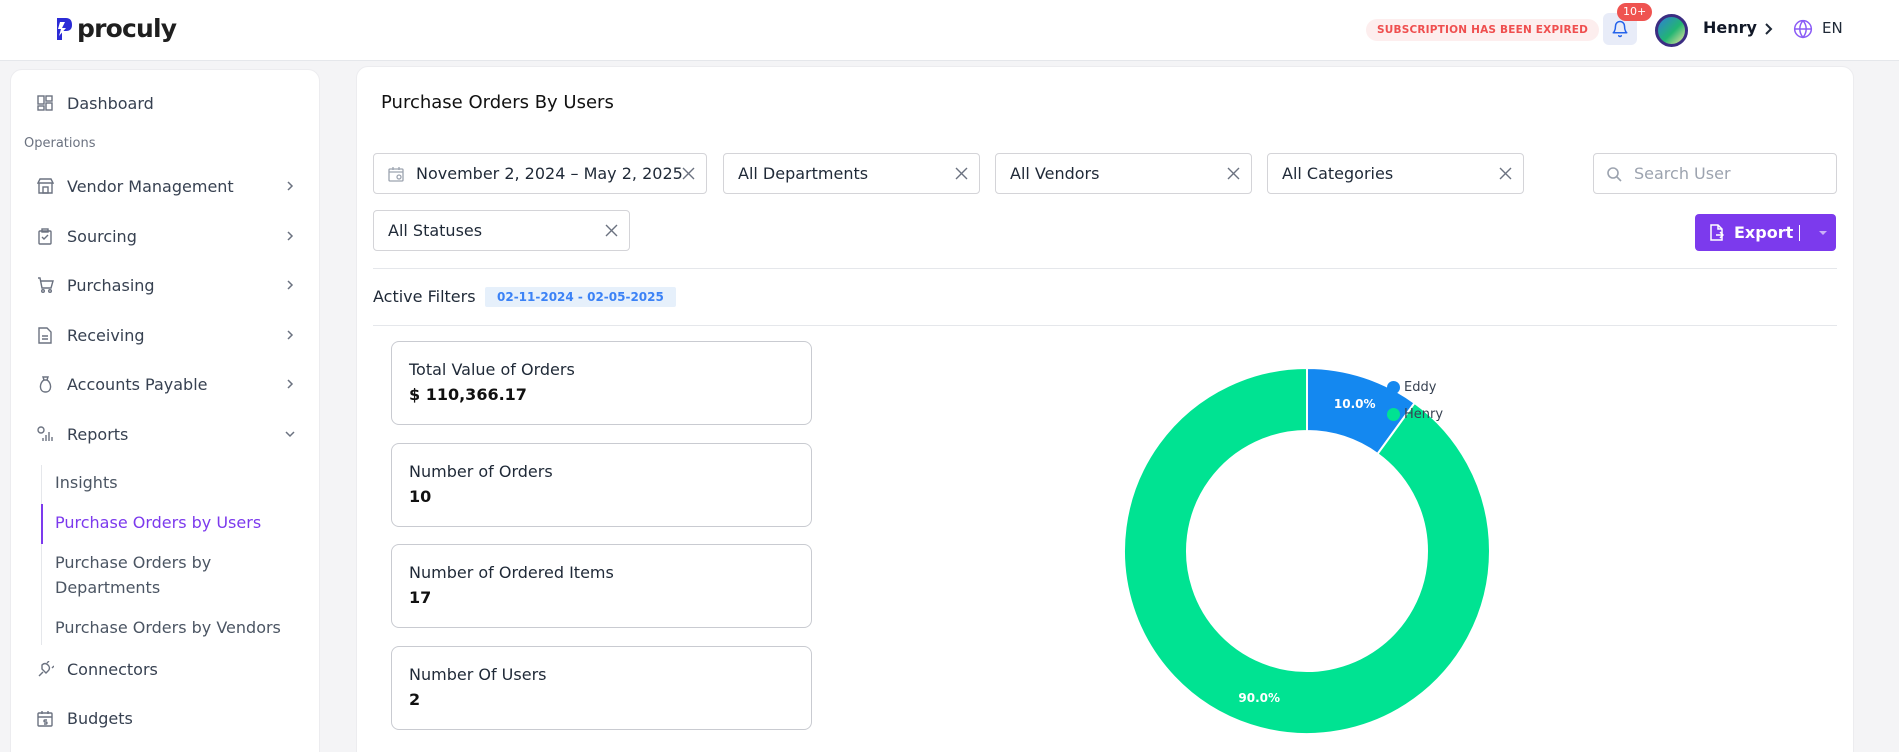 This screenshot has width=1899, height=752. What do you see at coordinates (1765, 232) in the screenshot?
I see `export-button: Export` at bounding box center [1765, 232].